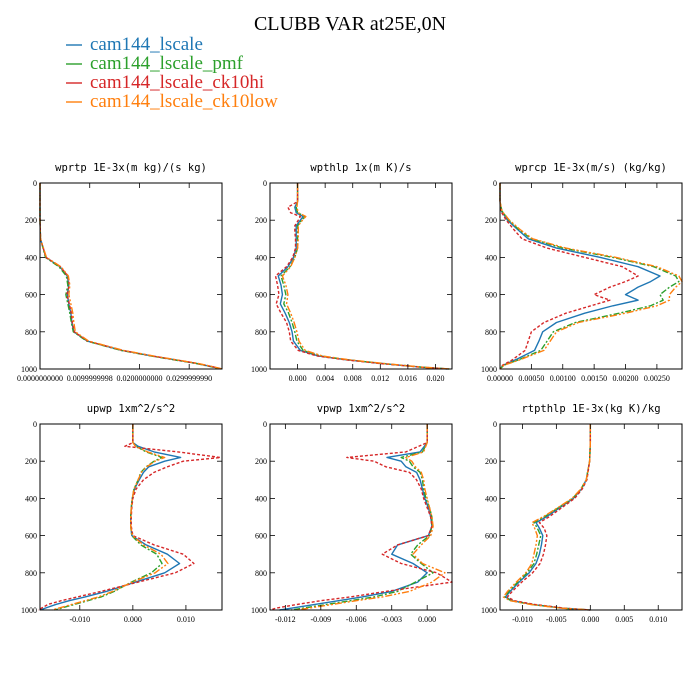 This screenshot has width=700, height=700. What do you see at coordinates (491, 295) in the screenshot?
I see `y-tick-label-2-3: 600` at bounding box center [491, 295].